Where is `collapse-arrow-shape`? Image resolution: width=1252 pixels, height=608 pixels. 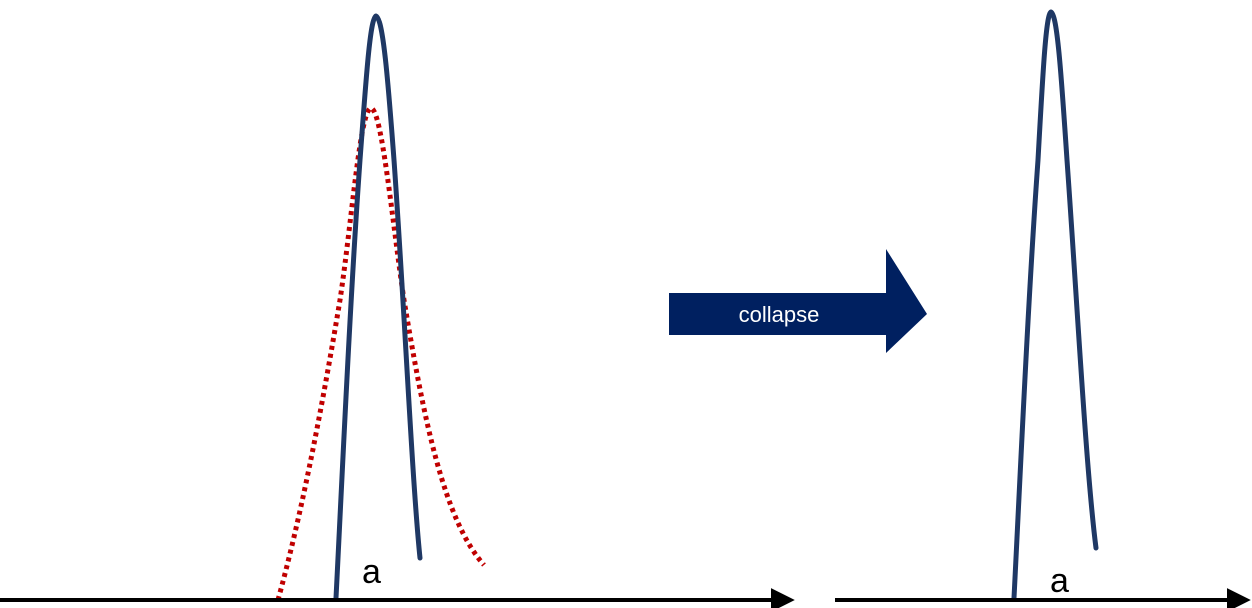 collapse-arrow-shape is located at coordinates (798, 301).